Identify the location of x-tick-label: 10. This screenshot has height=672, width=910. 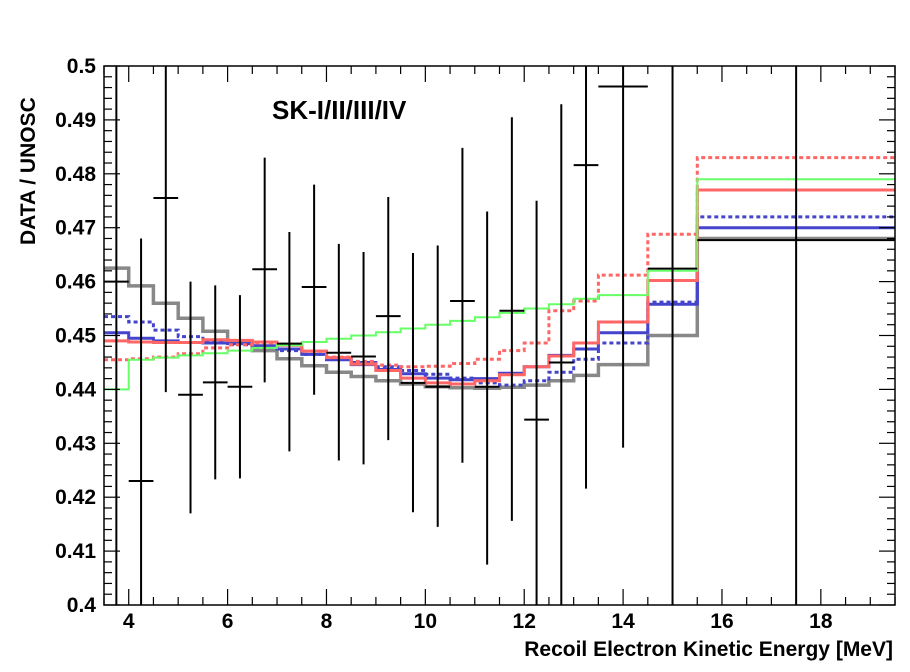
(425, 621).